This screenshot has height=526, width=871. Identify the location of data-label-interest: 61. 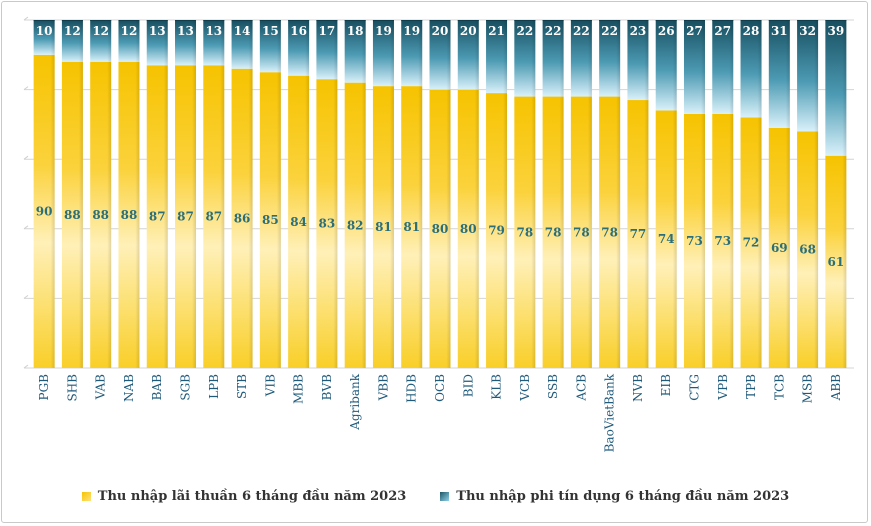
(836, 262).